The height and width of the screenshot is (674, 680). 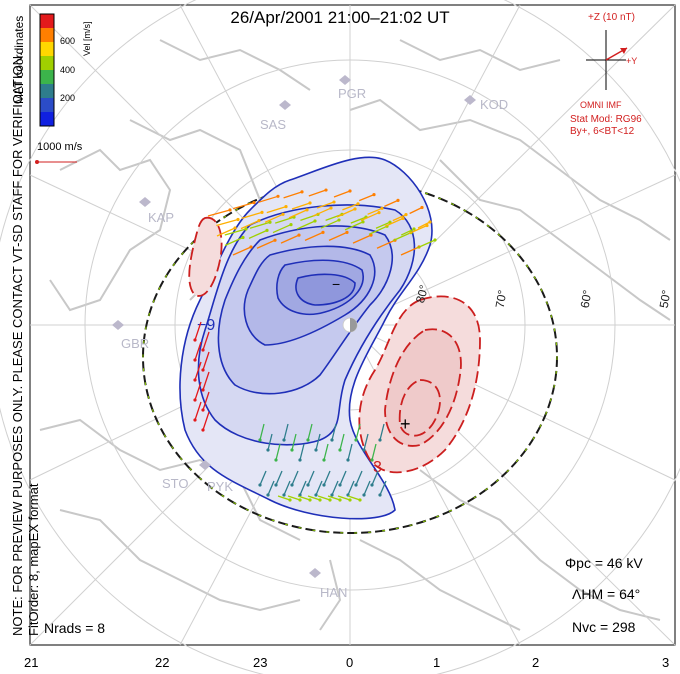 What do you see at coordinates (602, 131) in the screenshot?
I see `imf-model-line2: By+, 6<BT<12` at bounding box center [602, 131].